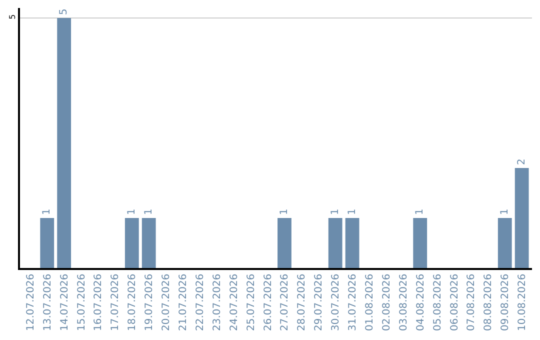  Describe the element at coordinates (166, 303) in the screenshot. I see `x-tick-label: 20.07.2026` at that location.